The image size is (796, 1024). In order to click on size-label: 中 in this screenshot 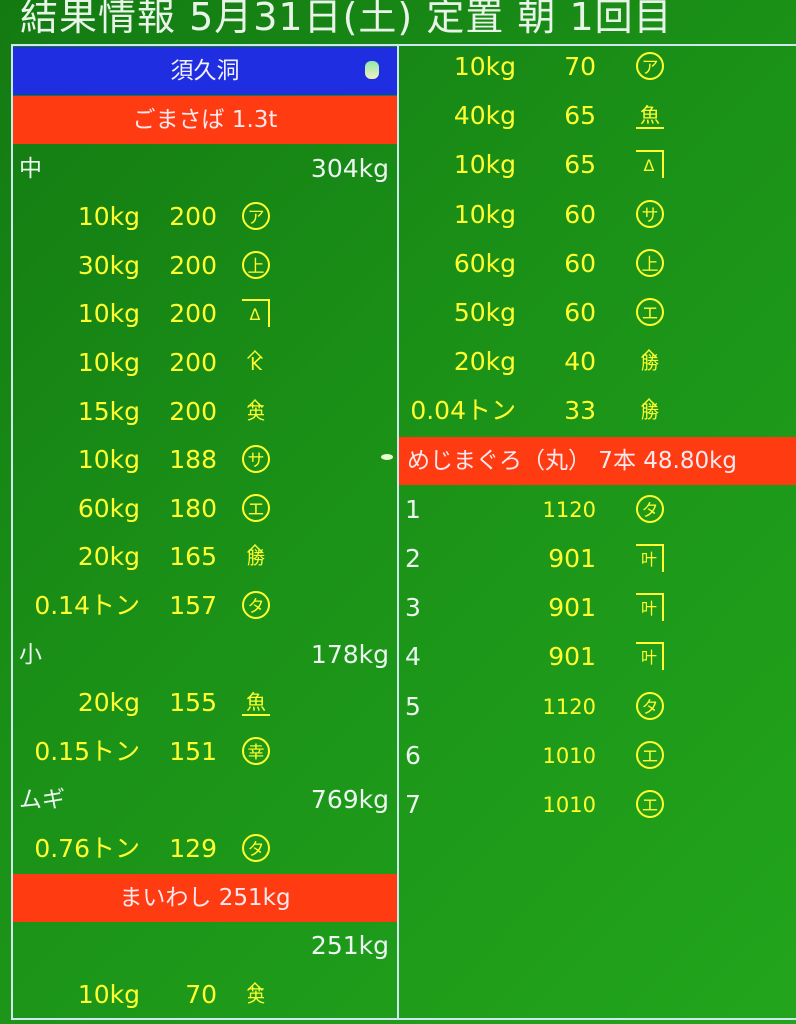, I will do `click(30, 168)`.